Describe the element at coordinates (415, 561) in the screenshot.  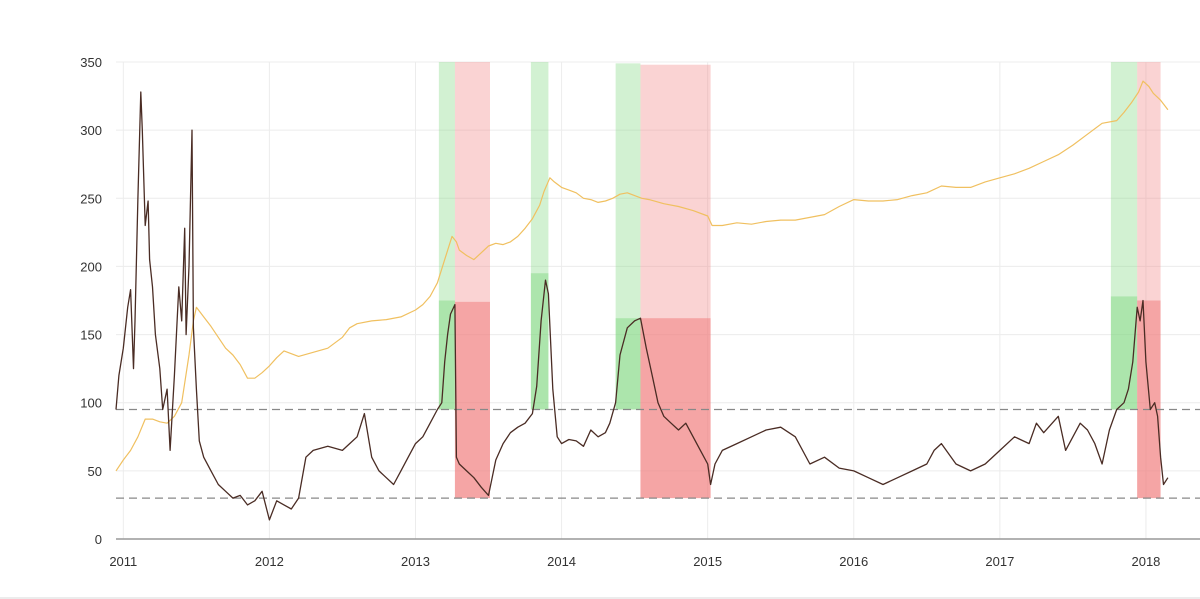
I see `x-tick-label-2: 2013` at that location.